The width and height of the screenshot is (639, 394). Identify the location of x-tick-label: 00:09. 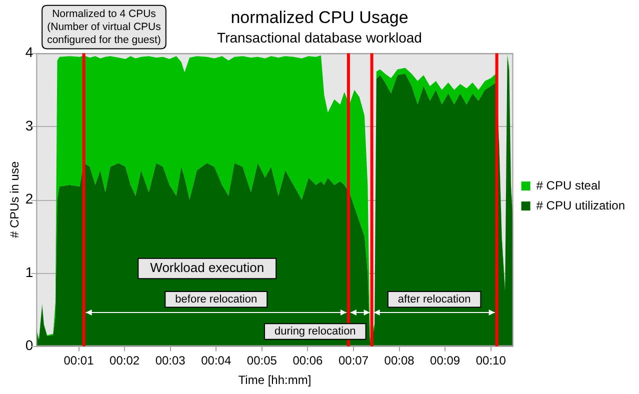
(445, 361).